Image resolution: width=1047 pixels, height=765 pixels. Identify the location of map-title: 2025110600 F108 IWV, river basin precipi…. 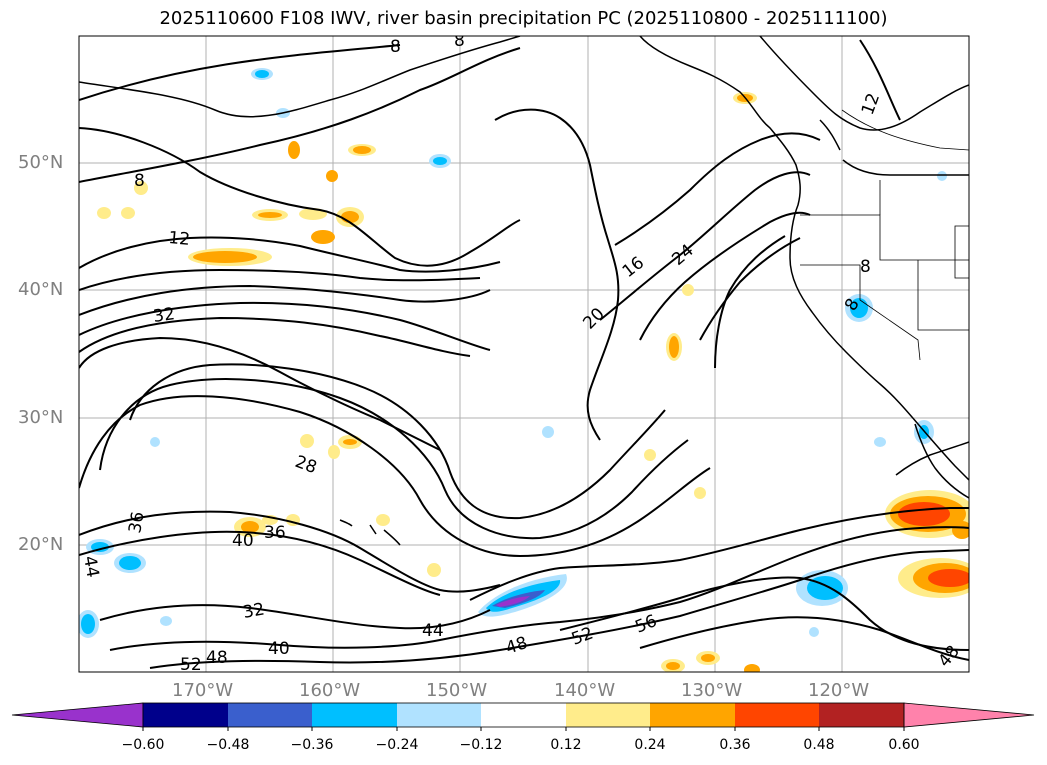
(523, 18).